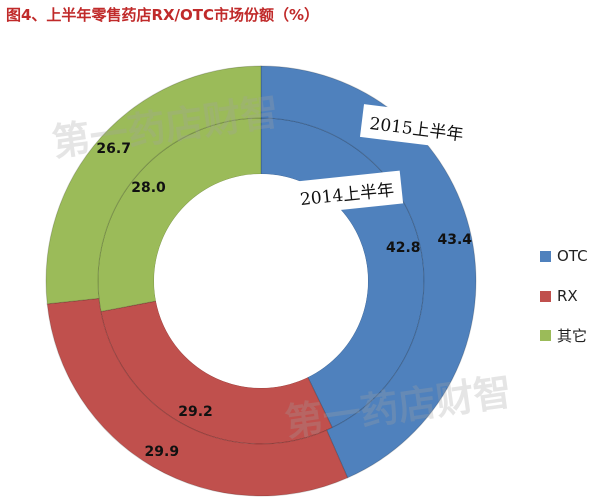 This screenshot has width=607, height=501. I want to click on value-label-inner-rx: 29.2, so click(195, 411).